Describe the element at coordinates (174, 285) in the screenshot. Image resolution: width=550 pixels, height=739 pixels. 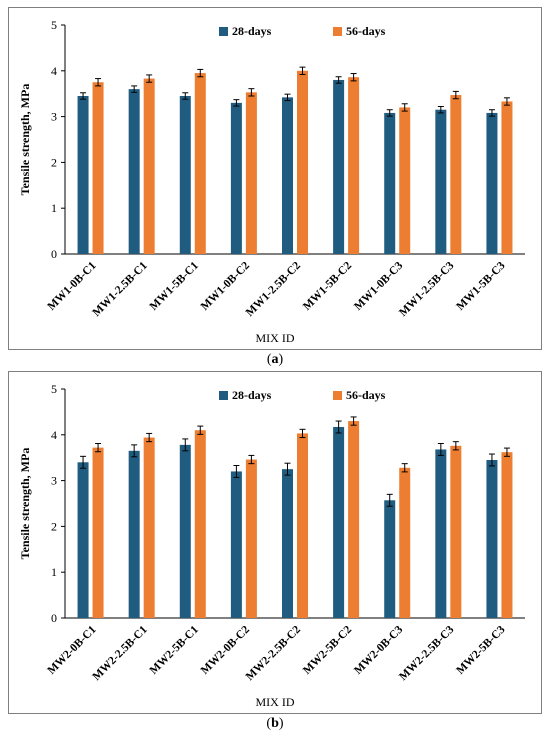
I see `a-x-tick-label-2: MW1-5B-C1` at that location.